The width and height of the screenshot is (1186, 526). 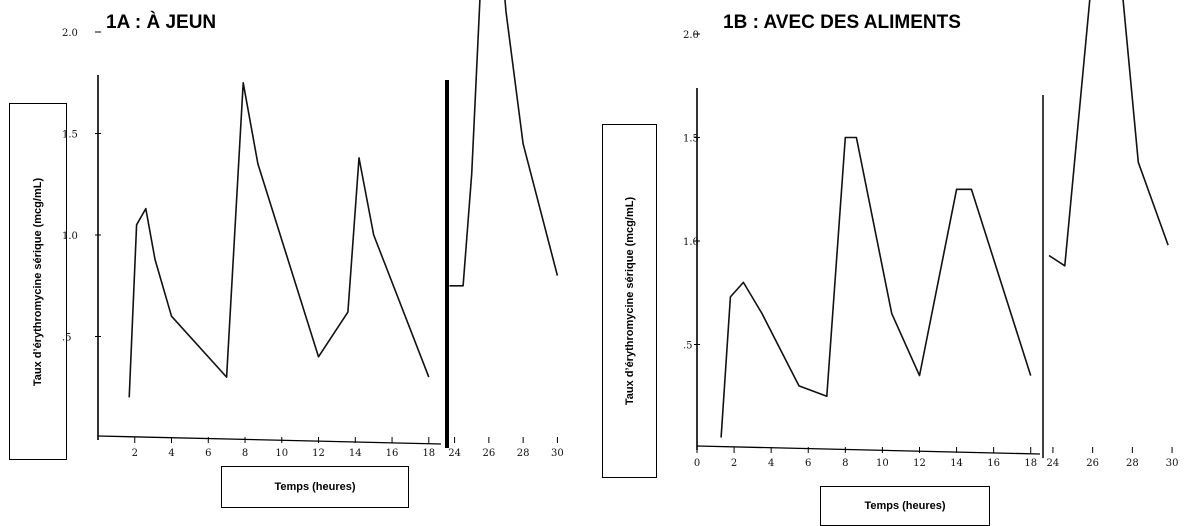 What do you see at coordinates (454, 453) in the screenshot?
I see `chart-a-x-tick-label: 24` at bounding box center [454, 453].